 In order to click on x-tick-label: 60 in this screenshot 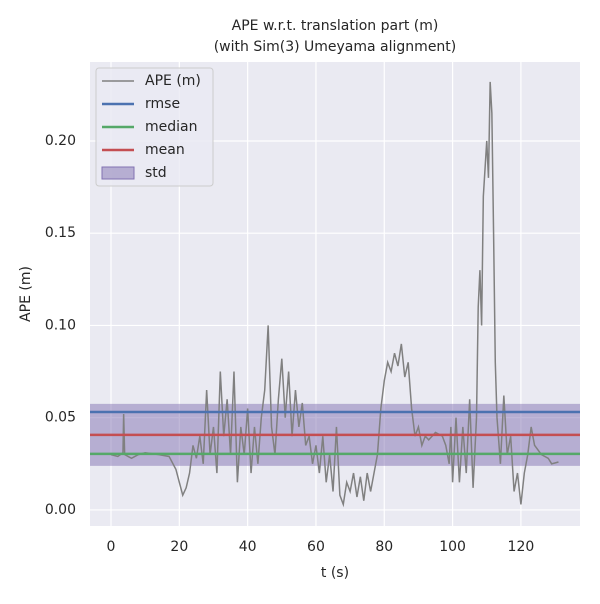, I will do `click(316, 547)`.